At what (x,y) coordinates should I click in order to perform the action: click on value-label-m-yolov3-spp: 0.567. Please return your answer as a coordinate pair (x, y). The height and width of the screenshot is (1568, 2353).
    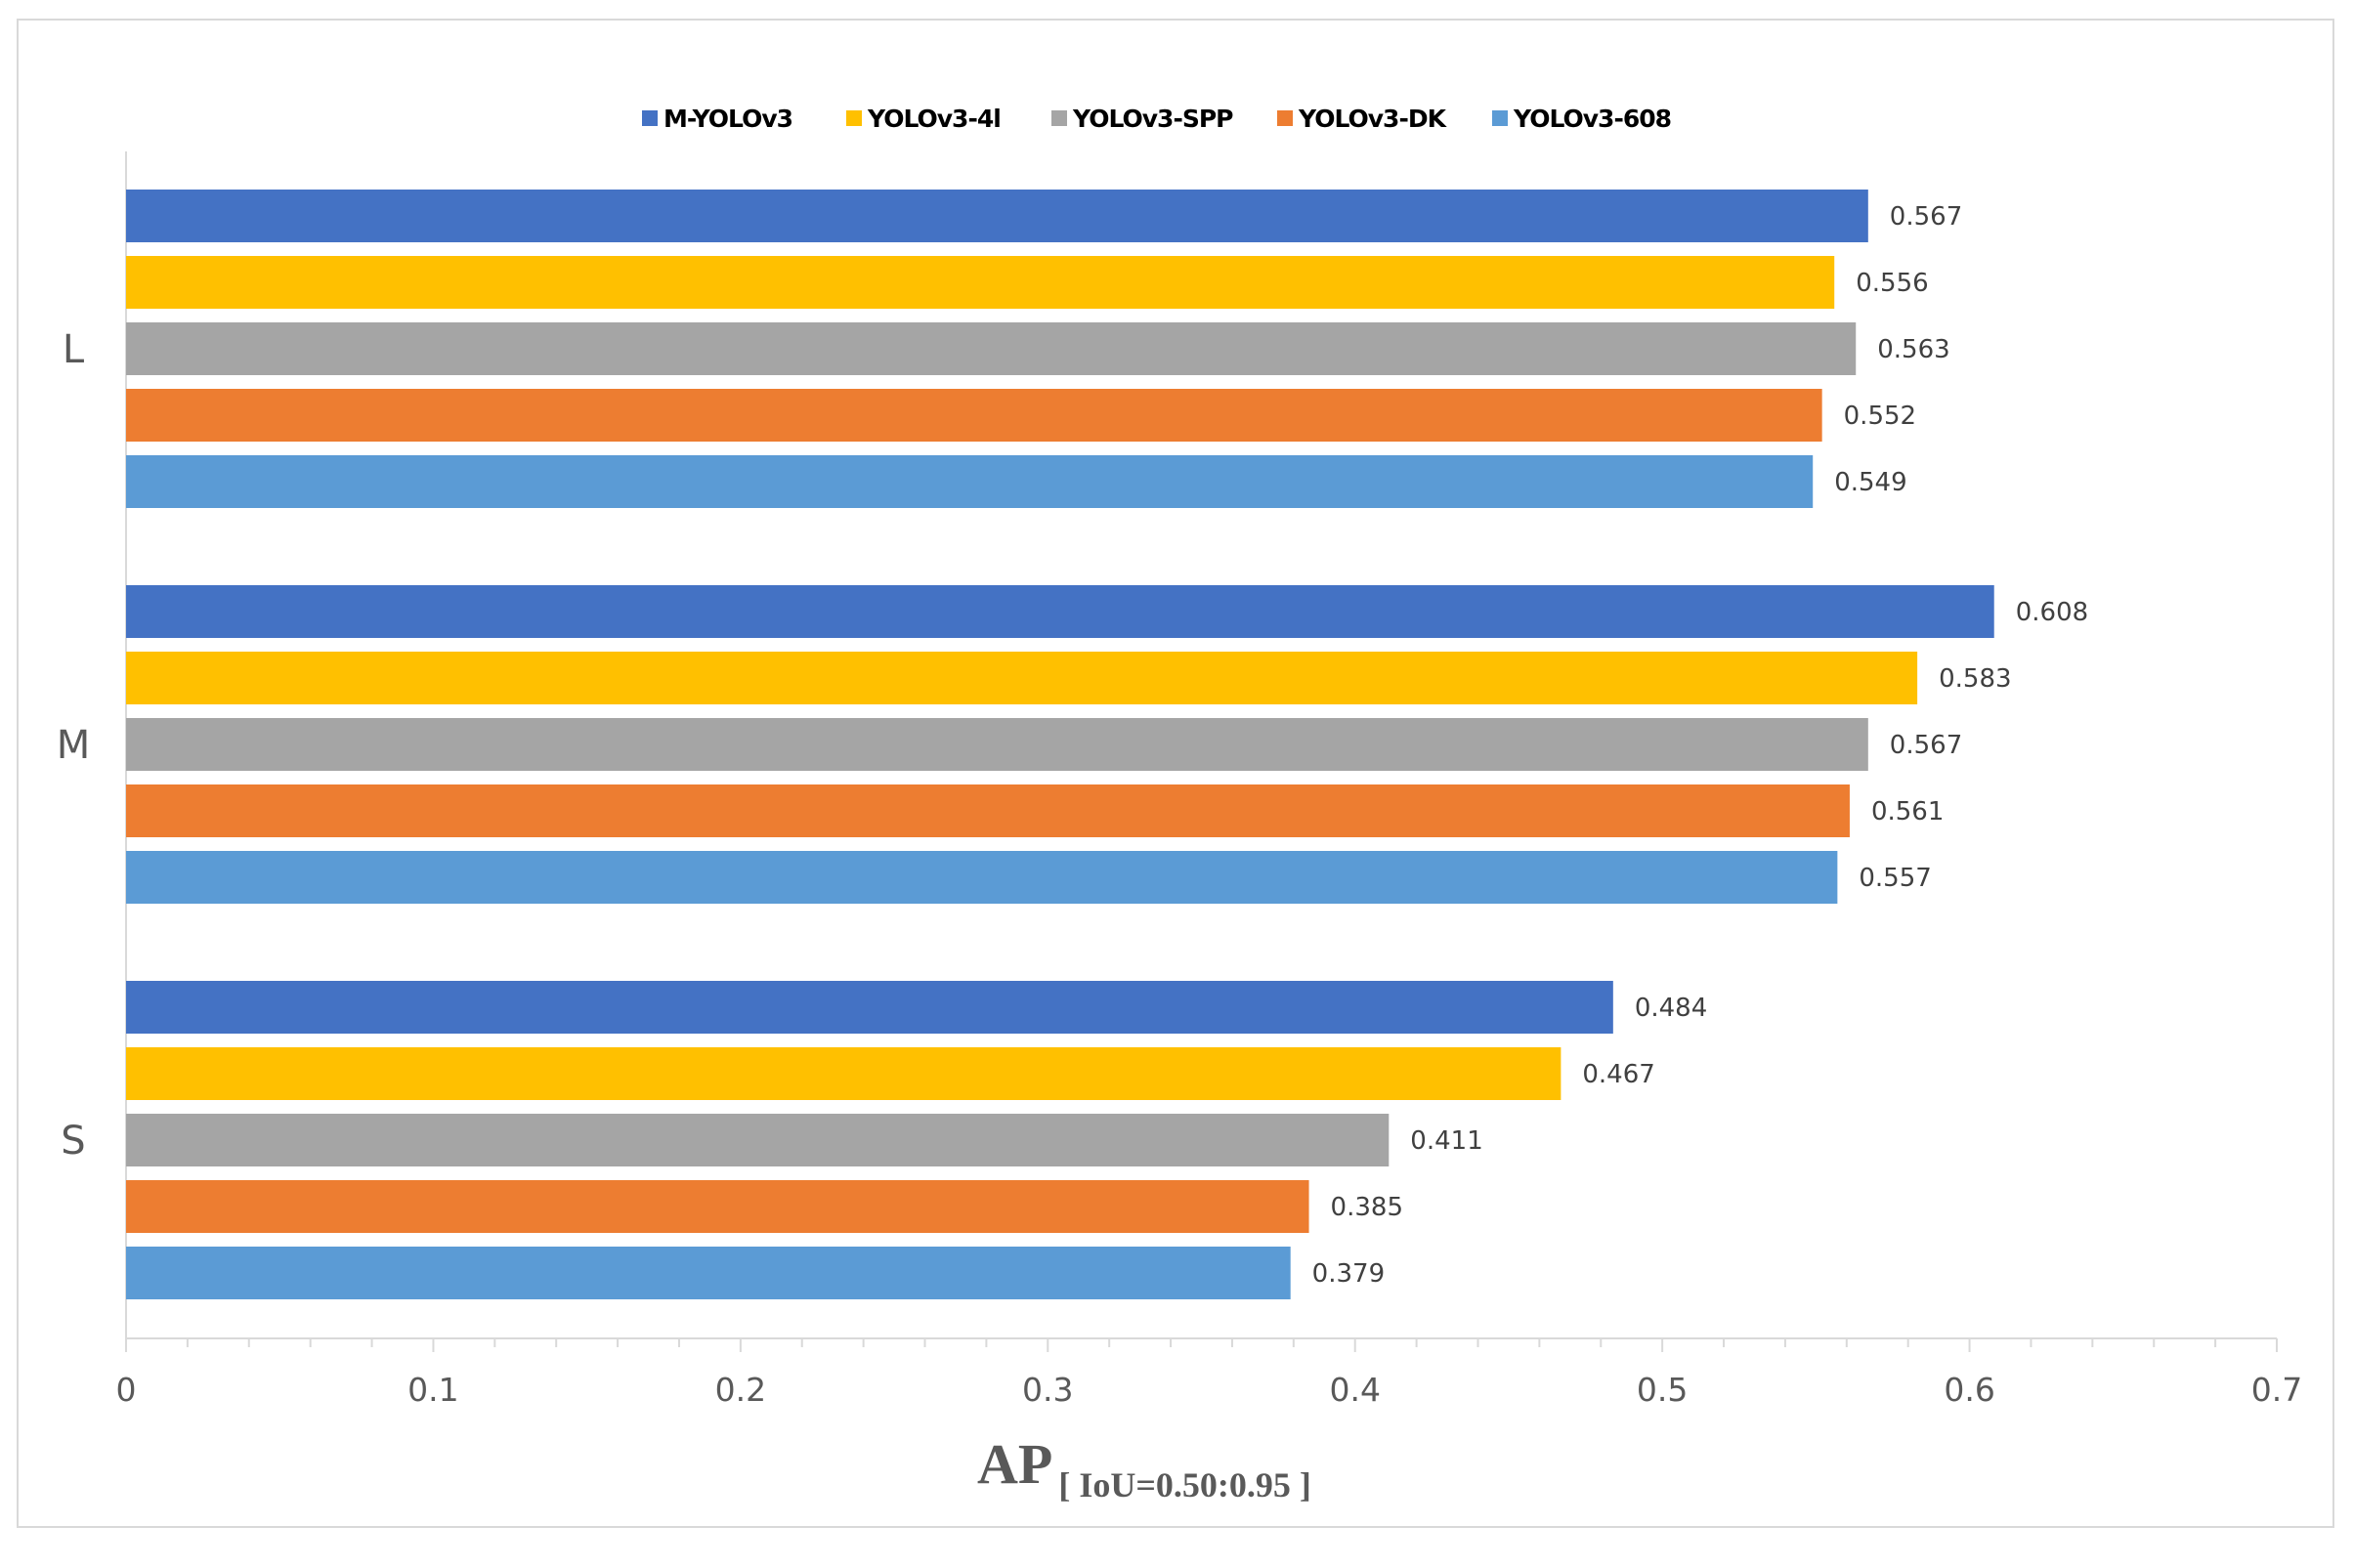
    Looking at the image, I should click on (1926, 745).